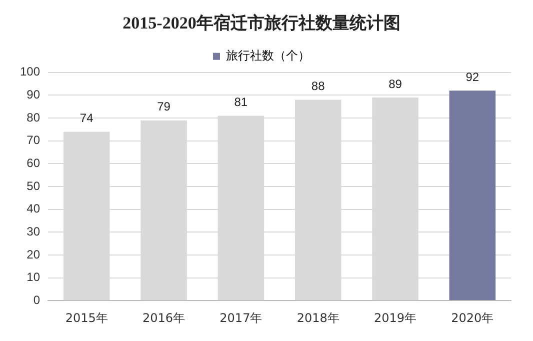 This screenshot has height=341, width=533. I want to click on x-tick-label: 2018年, so click(318, 317).